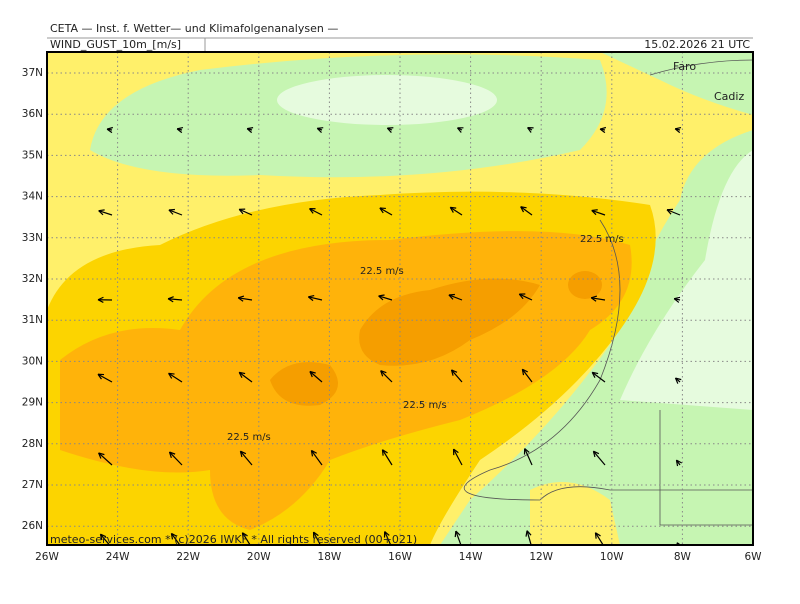  I want to click on lat-label: 27N, so click(32, 485).